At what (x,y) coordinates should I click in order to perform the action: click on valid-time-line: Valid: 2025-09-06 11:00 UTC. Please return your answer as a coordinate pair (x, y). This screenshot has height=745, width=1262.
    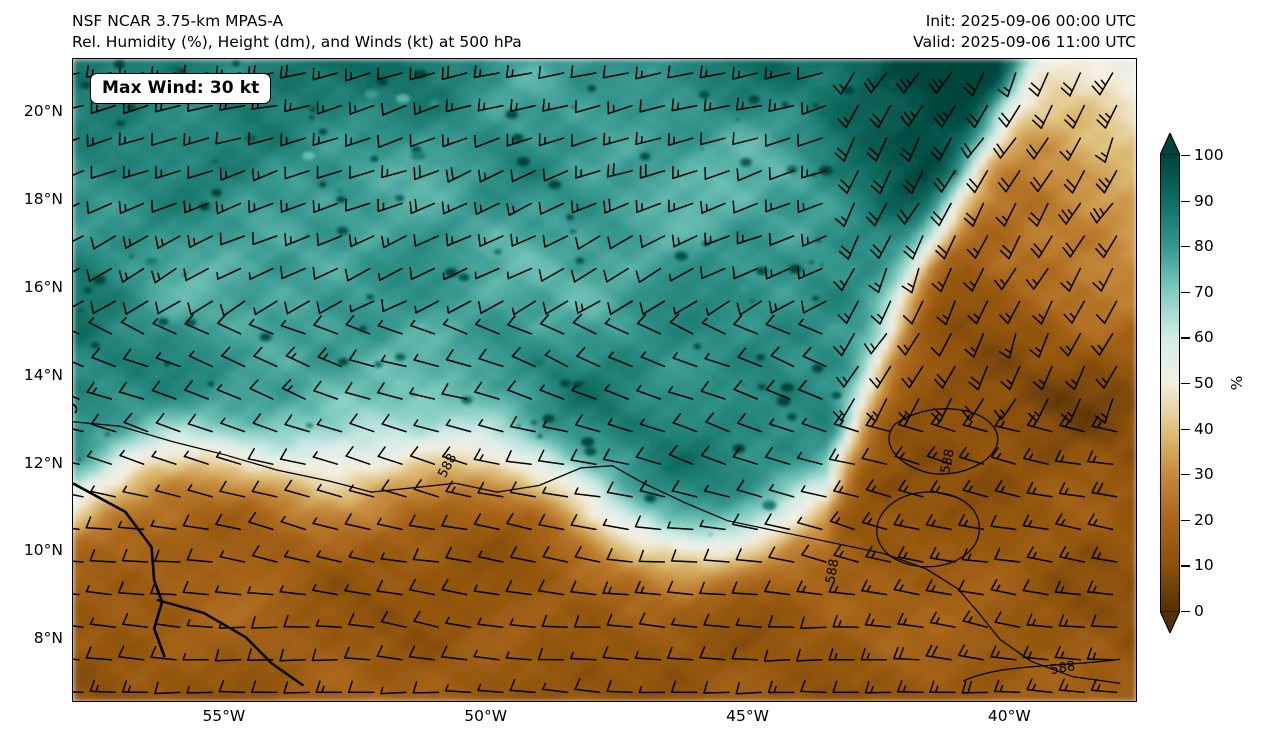
    Looking at the image, I should click on (1024, 42).